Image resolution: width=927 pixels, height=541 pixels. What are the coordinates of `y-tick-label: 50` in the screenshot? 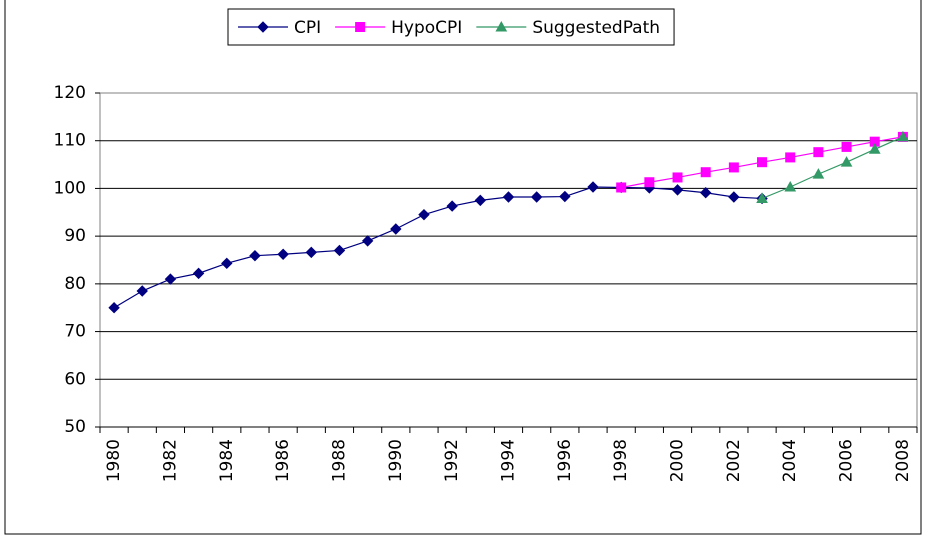 It's located at (75, 427).